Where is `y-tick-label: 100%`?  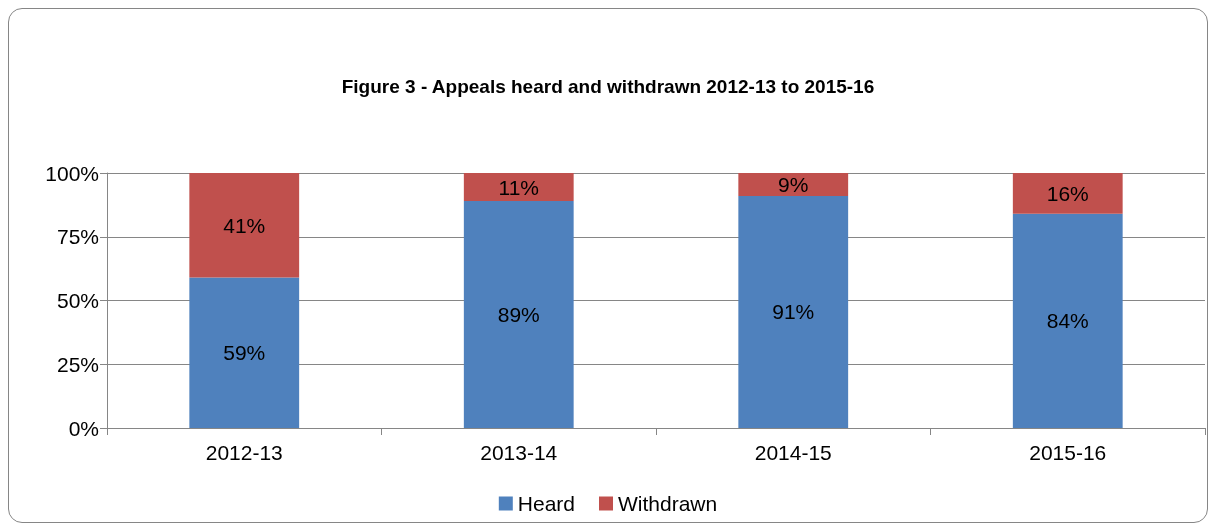
y-tick-label: 100% is located at coordinates (72, 173).